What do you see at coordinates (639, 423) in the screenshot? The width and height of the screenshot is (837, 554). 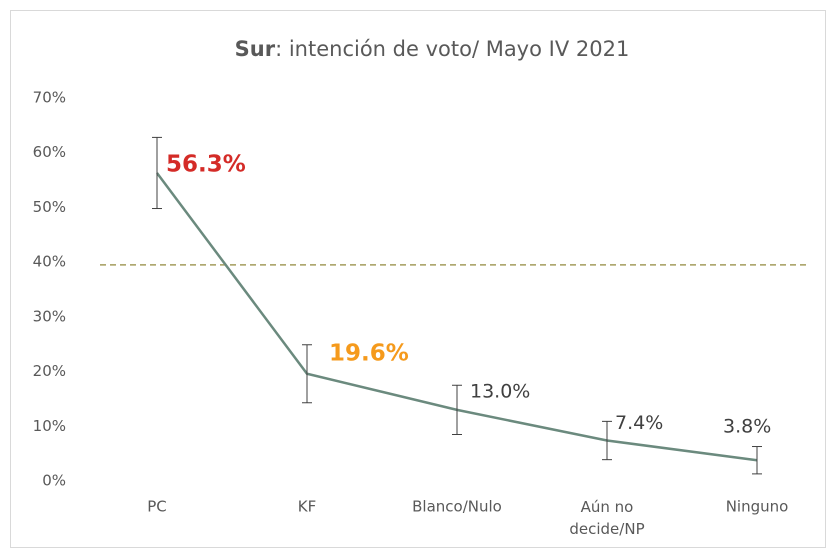 I see `data-label: 7.4%` at bounding box center [639, 423].